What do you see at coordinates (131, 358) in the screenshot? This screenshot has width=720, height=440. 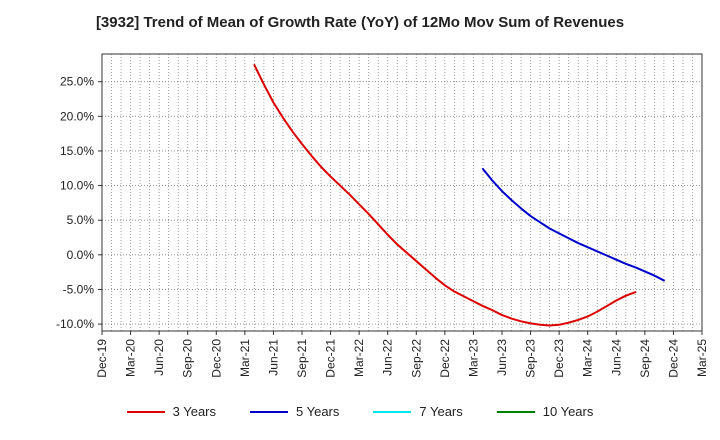 I see `x-tick-label: Mar-20` at bounding box center [131, 358].